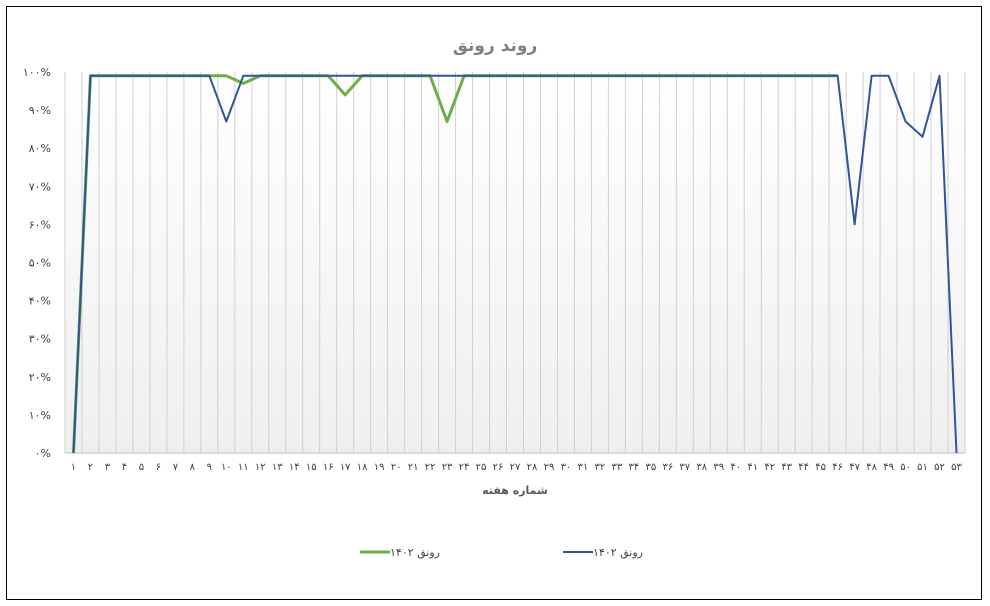 The height and width of the screenshot is (606, 990). What do you see at coordinates (922, 467) in the screenshot?
I see `x-tick-label: ۵۱` at bounding box center [922, 467].